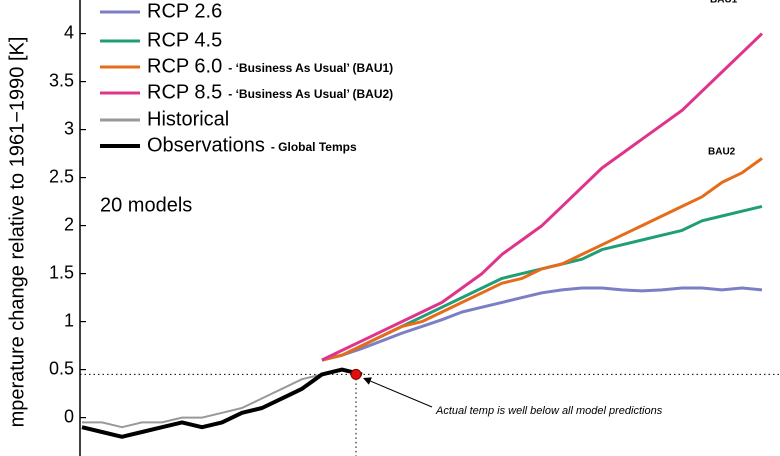 Image resolution: width=780 pixels, height=456 pixels. What do you see at coordinates (146, 205) in the screenshot?
I see `annotation: 20 models` at bounding box center [146, 205].